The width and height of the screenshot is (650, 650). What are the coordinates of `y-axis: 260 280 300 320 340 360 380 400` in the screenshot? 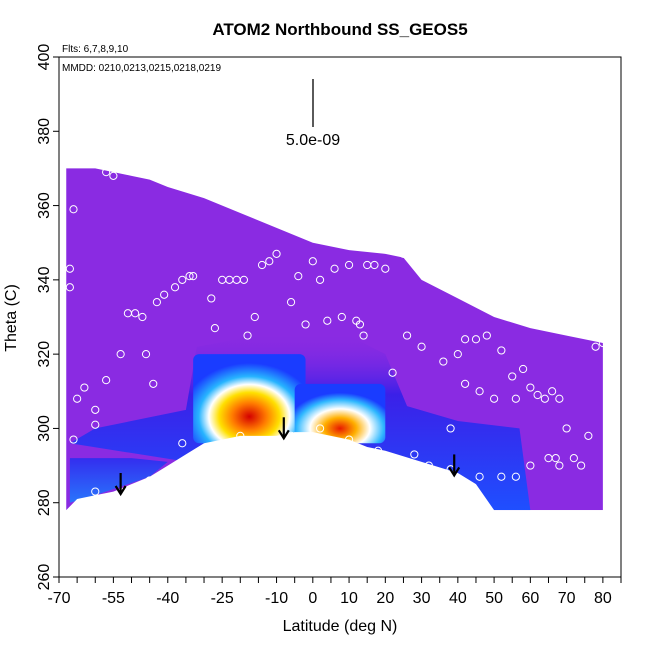 It's located at (47, 317).